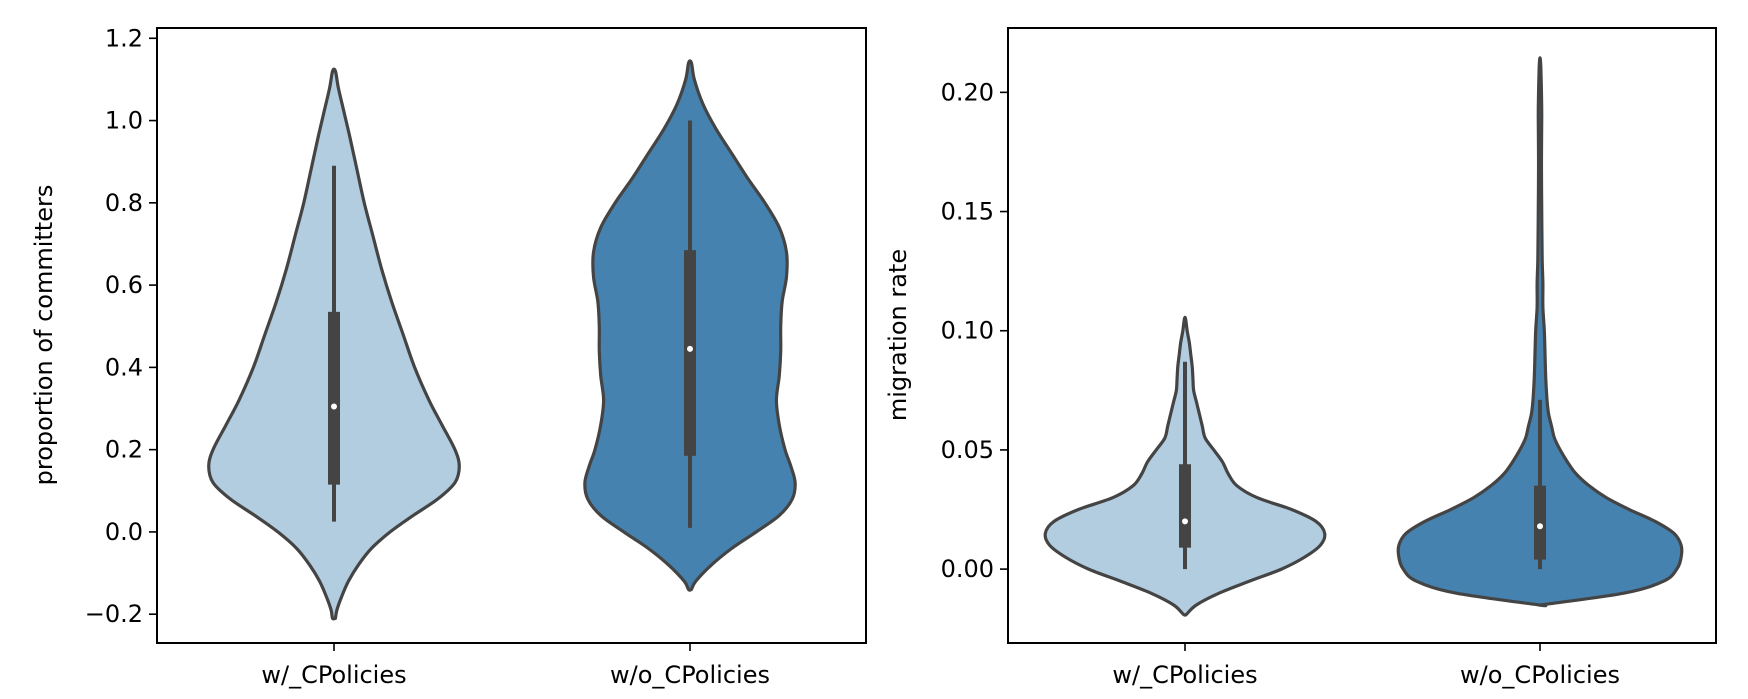  What do you see at coordinates (124, 450) in the screenshot?
I see `y-tick-label: 0.2` at bounding box center [124, 450].